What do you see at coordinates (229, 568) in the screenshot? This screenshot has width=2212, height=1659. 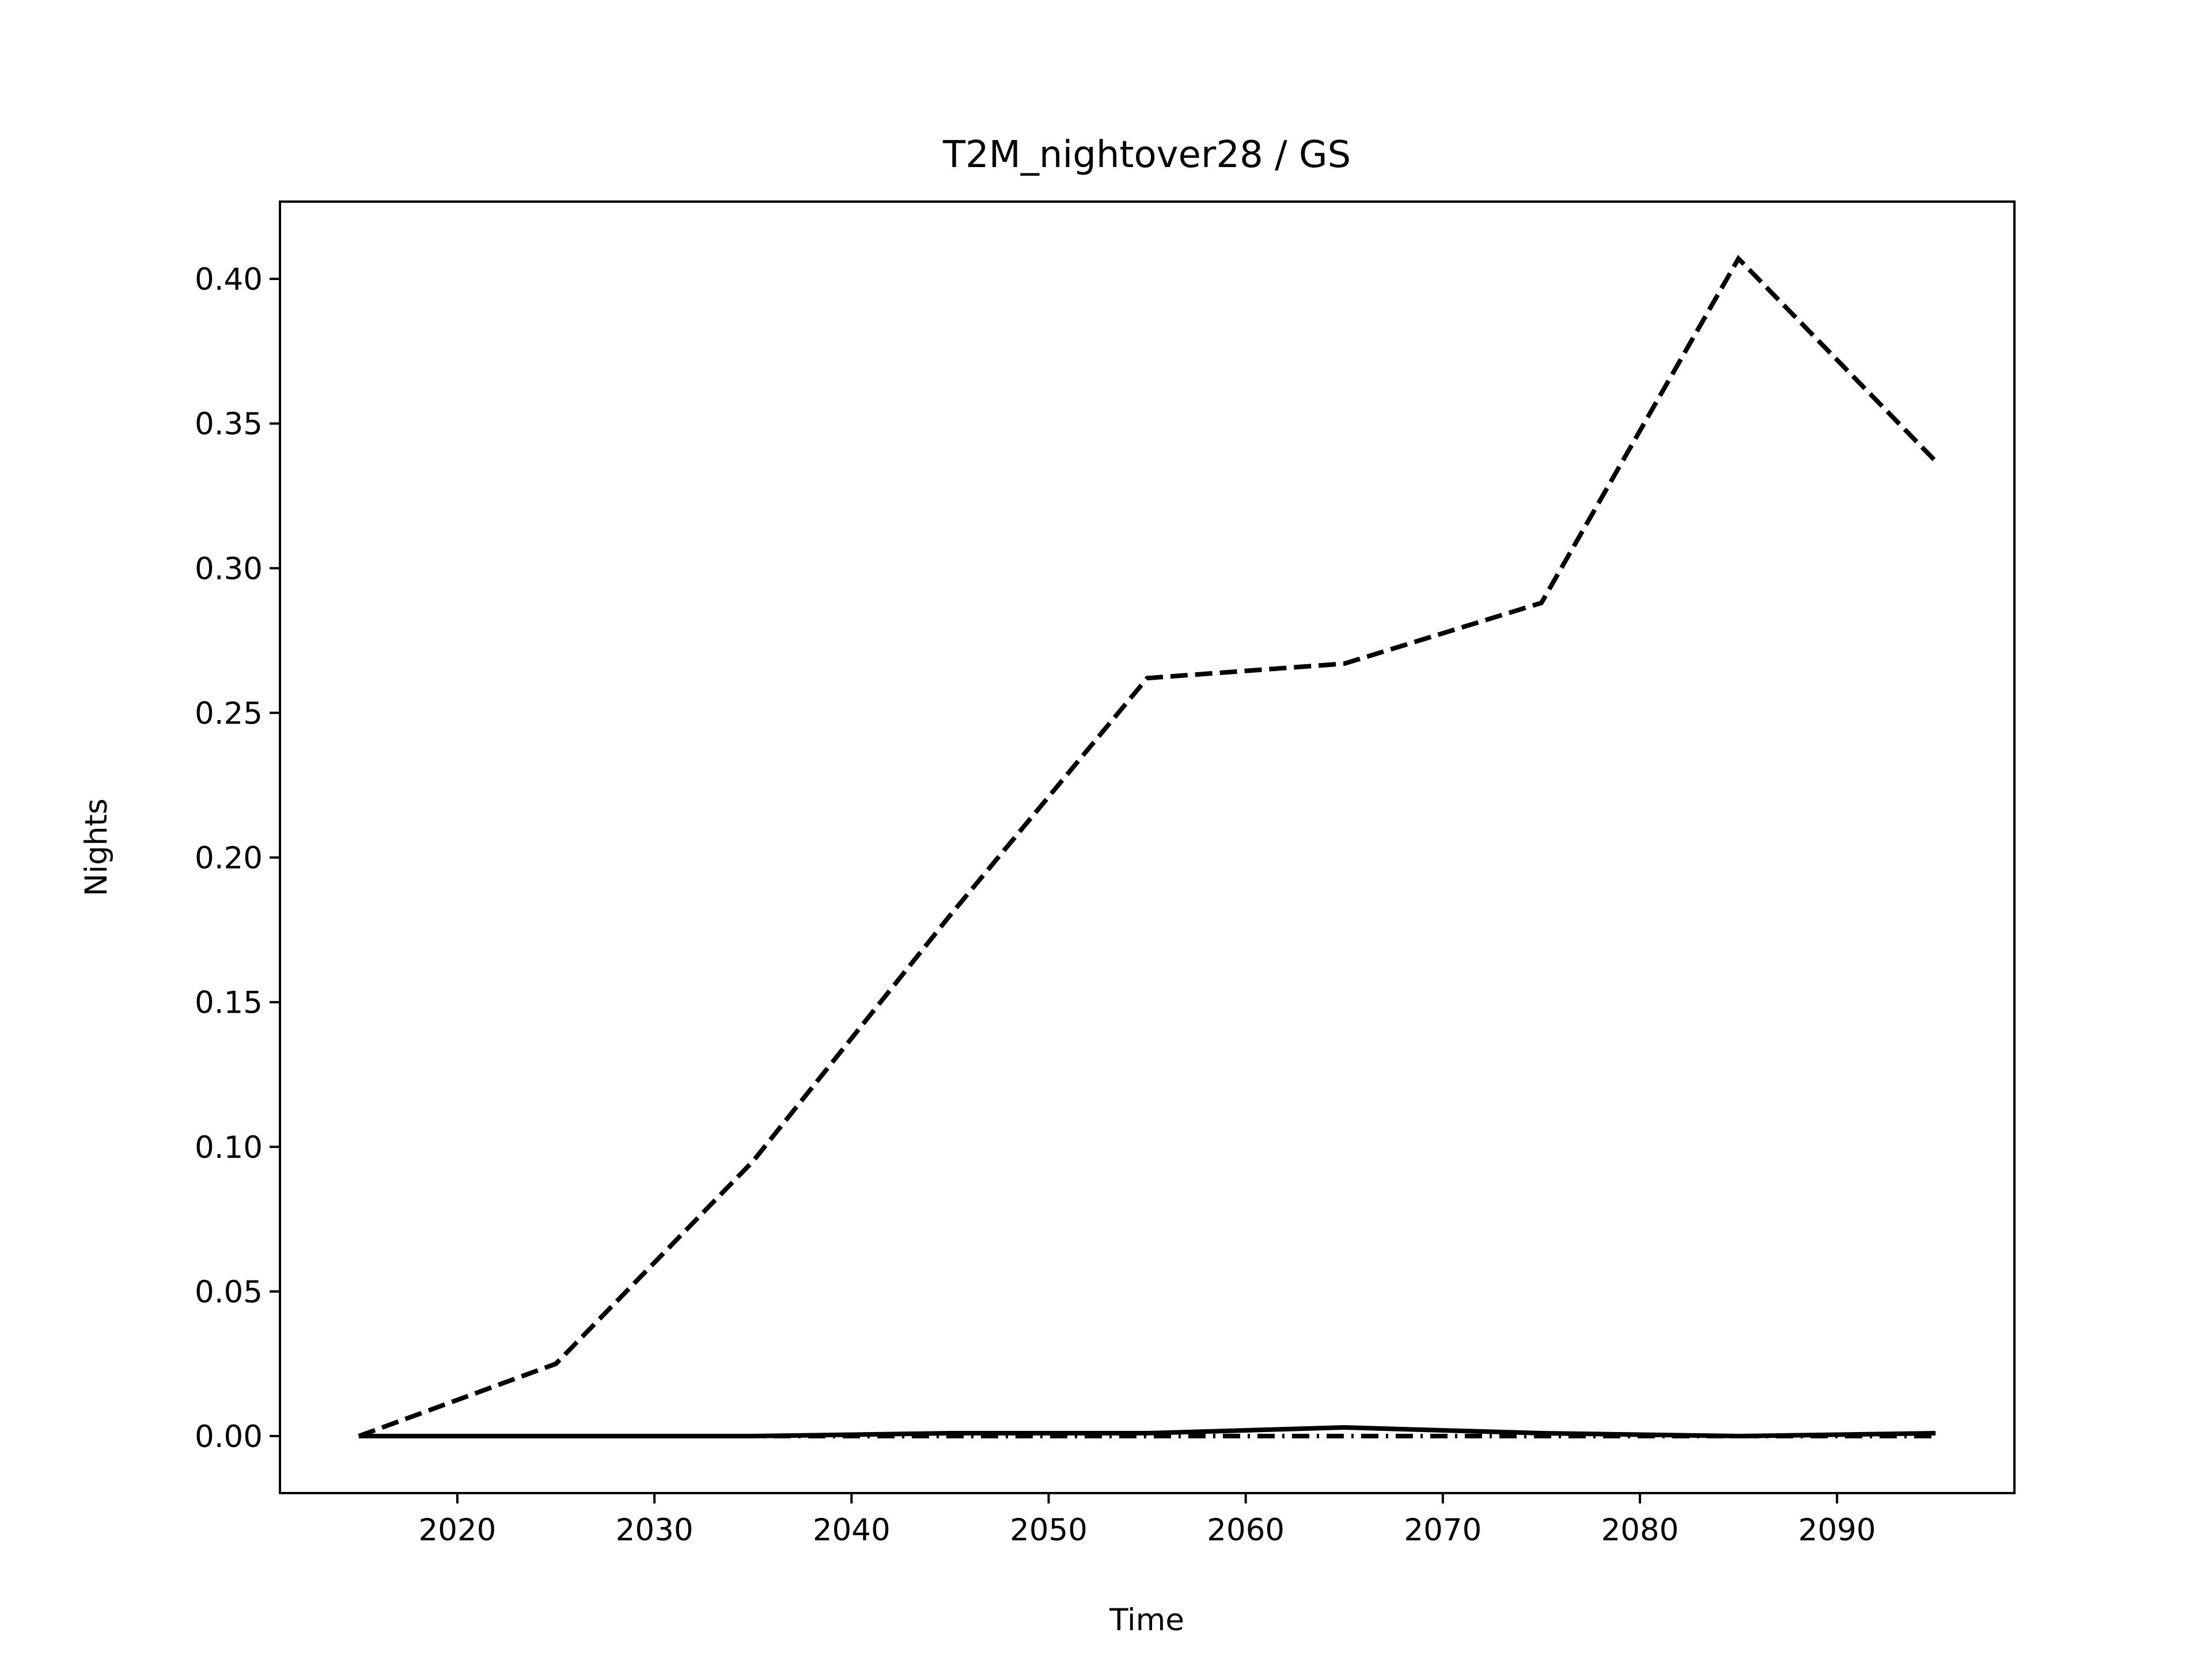 I see `y-tick-label: 0.30` at bounding box center [229, 568].